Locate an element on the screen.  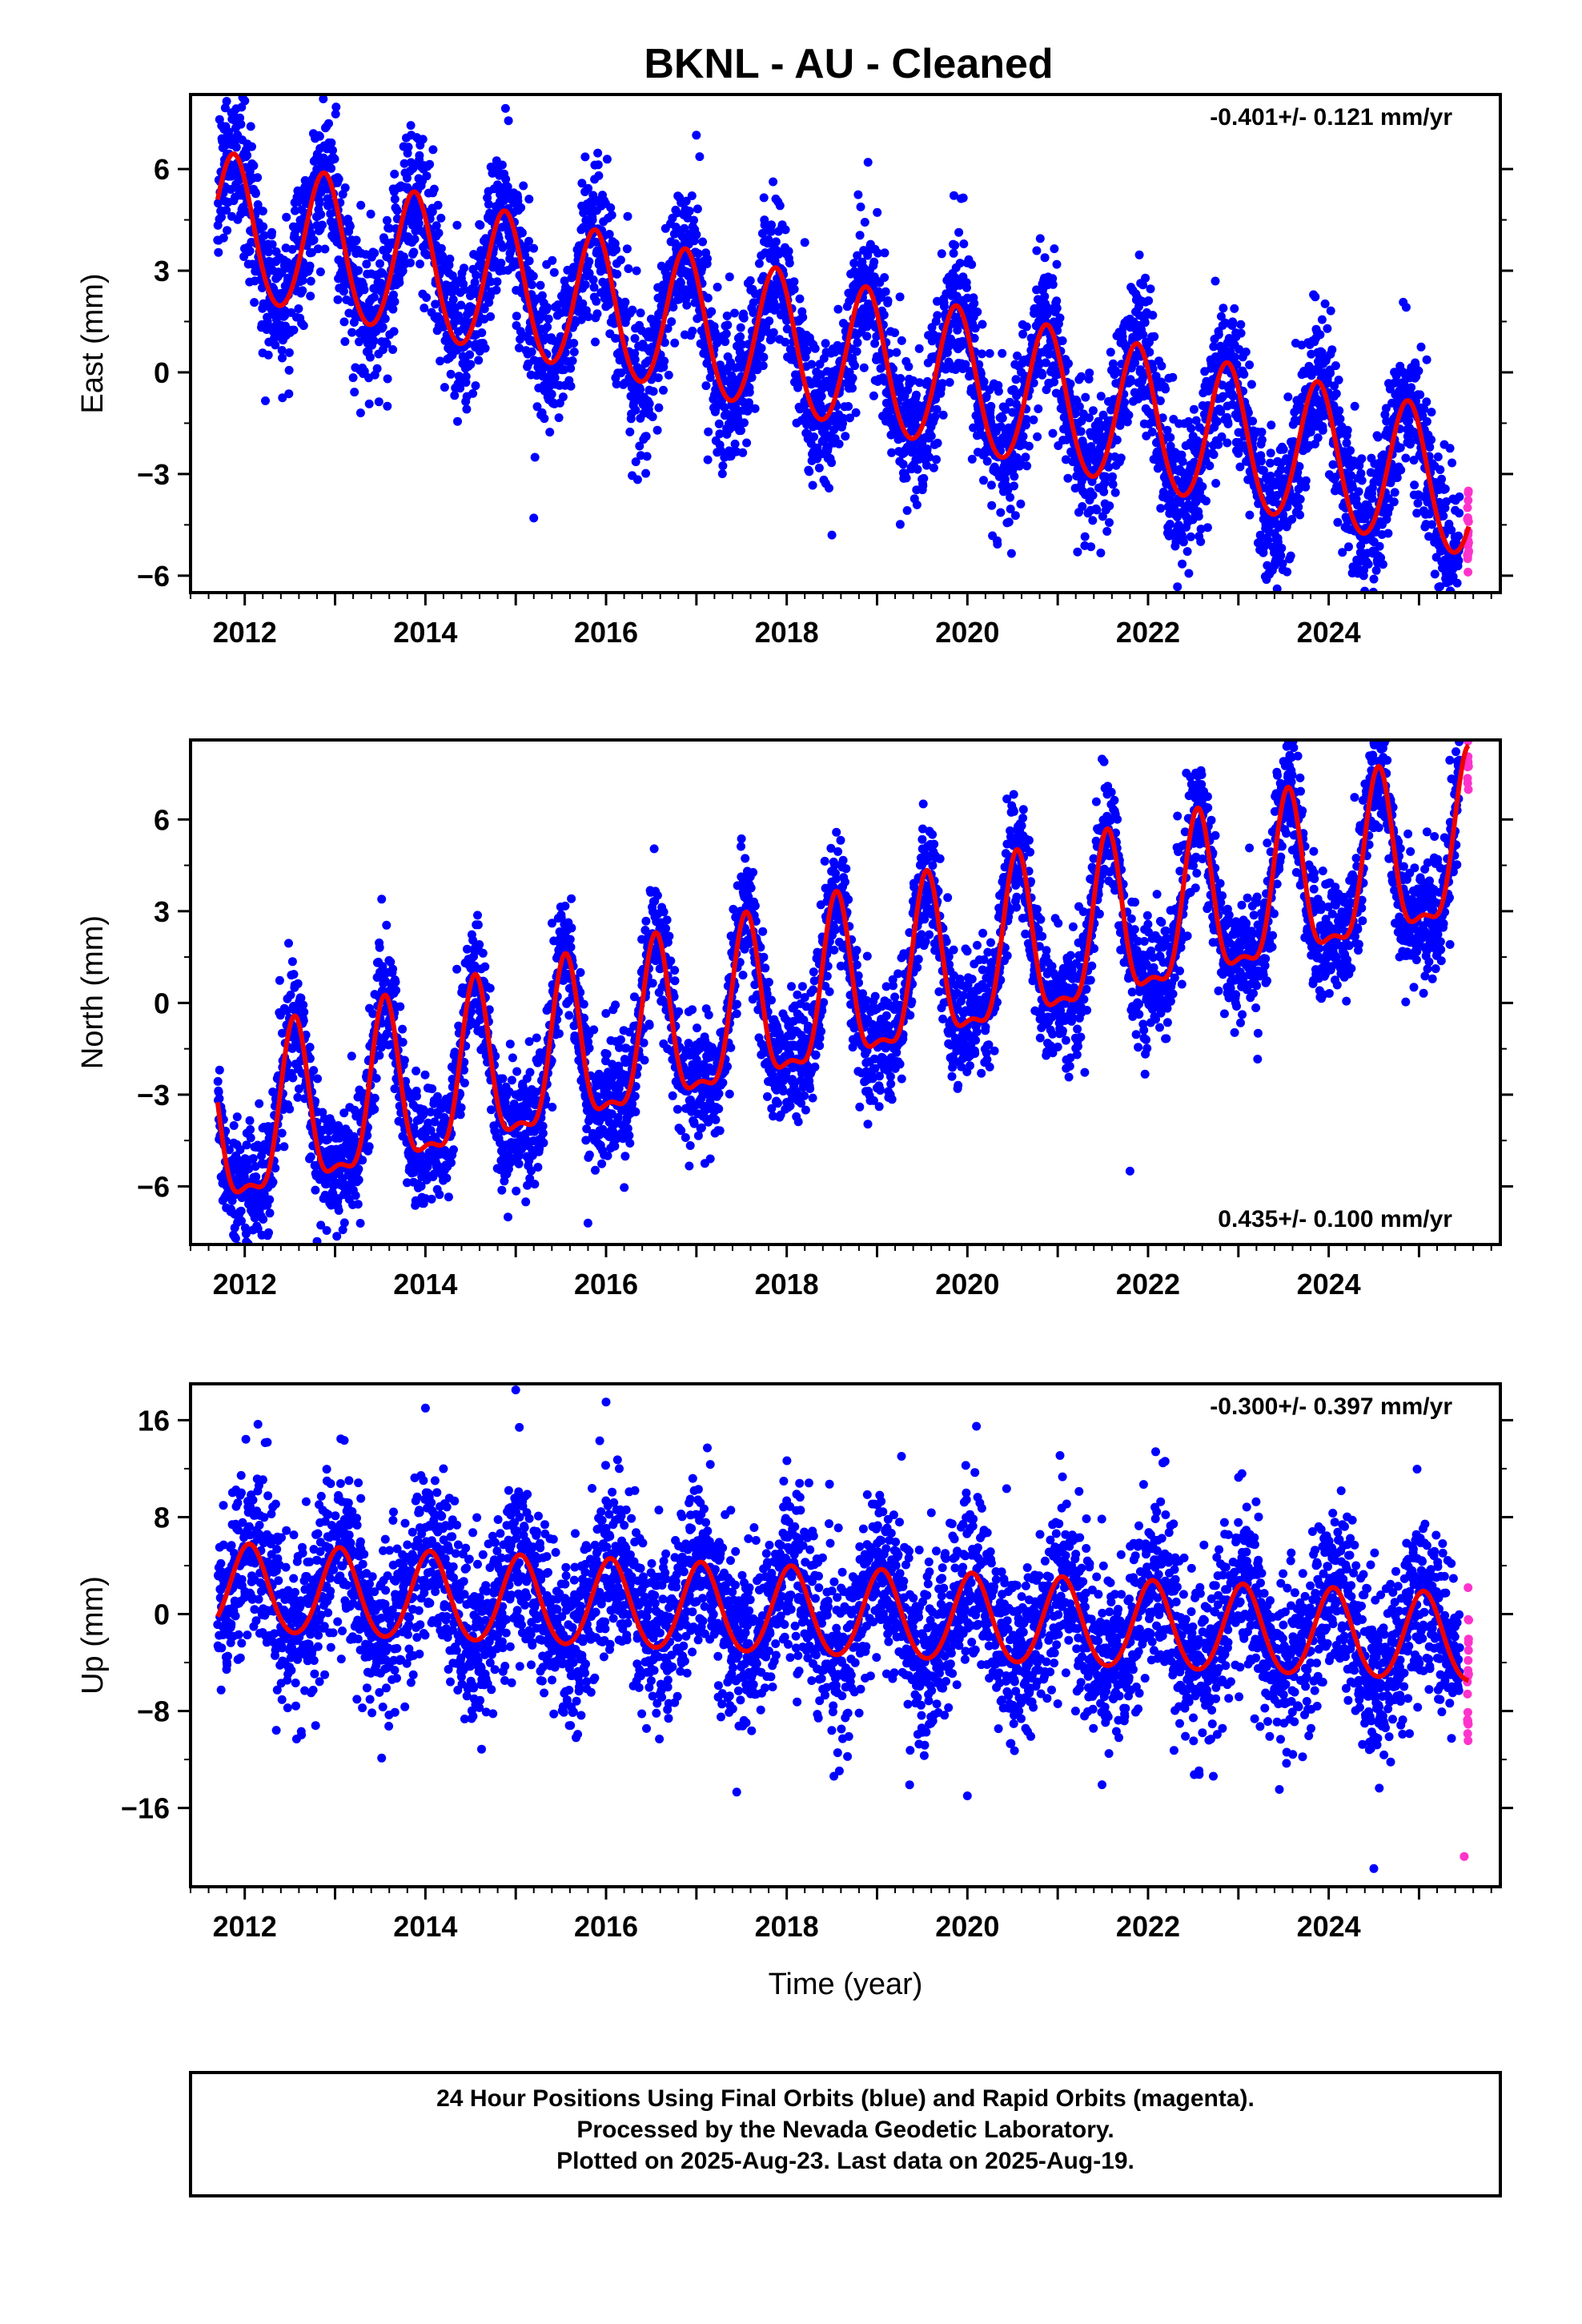
y-tick-label: −6 is located at coordinates (154, 576).